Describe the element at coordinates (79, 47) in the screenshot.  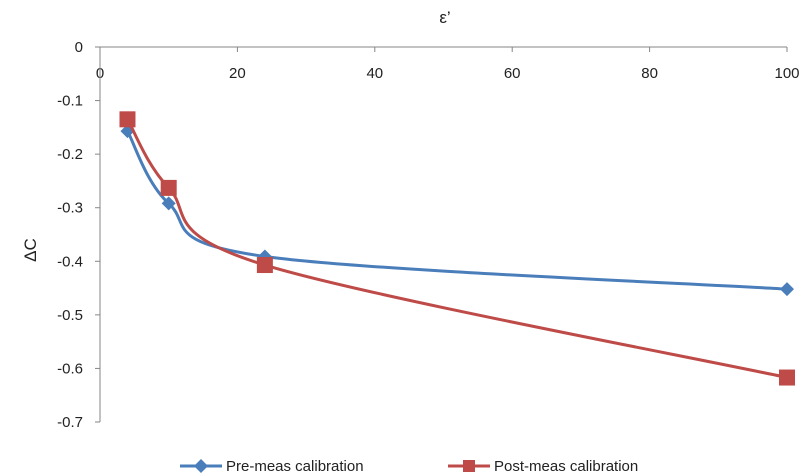
I see `y-tick-label: 0` at that location.